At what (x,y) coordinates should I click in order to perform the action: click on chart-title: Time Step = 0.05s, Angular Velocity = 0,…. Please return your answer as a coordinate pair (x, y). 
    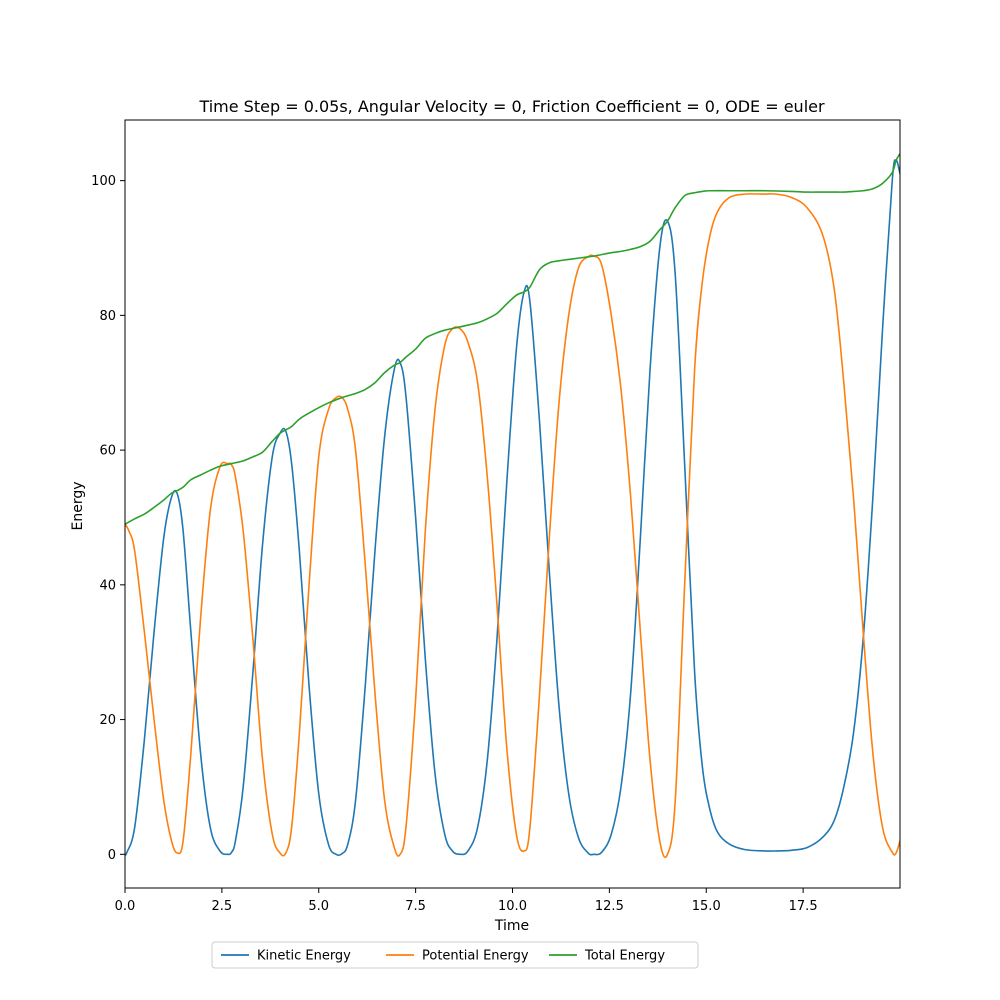
    Looking at the image, I should click on (511, 106).